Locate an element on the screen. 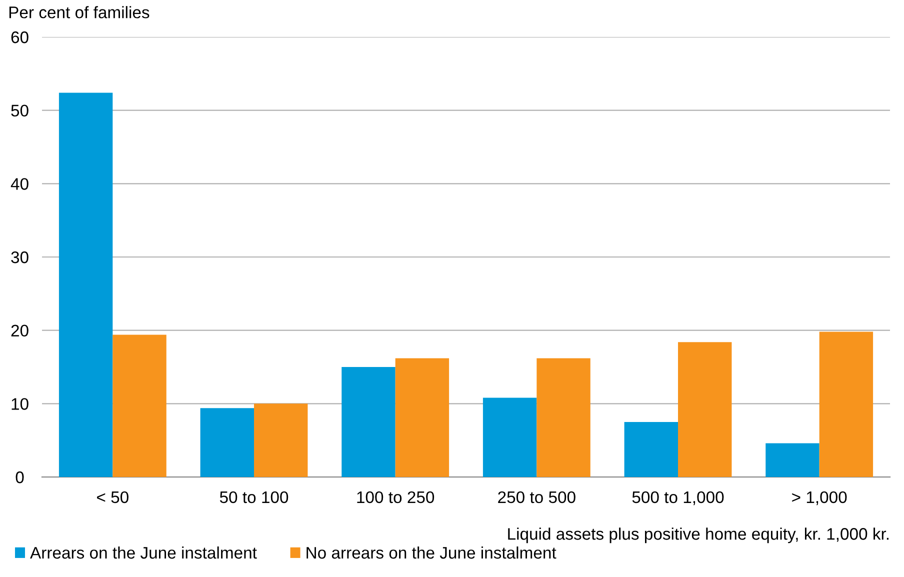 The width and height of the screenshot is (904, 577). y-axis-title: Per cent of families is located at coordinates (79, 12).